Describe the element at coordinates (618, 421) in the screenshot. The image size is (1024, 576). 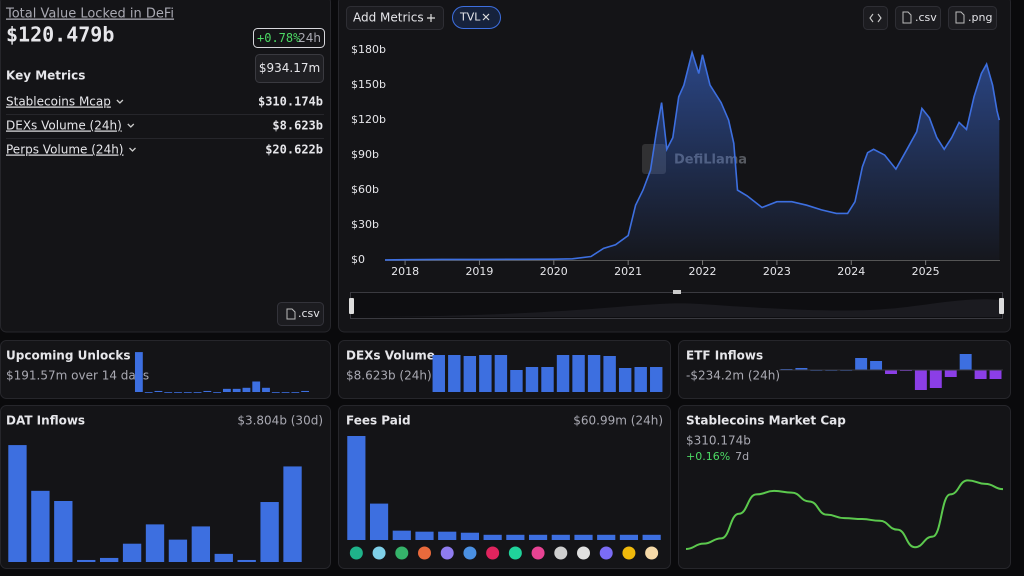
I see `panel-subtitle: $60.99m (24h)` at that location.